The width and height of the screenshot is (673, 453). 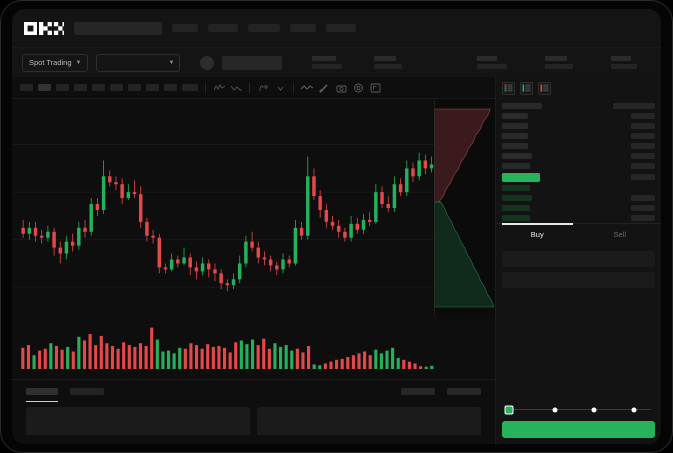 I want to click on bottom-panels, so click(x=253, y=419).